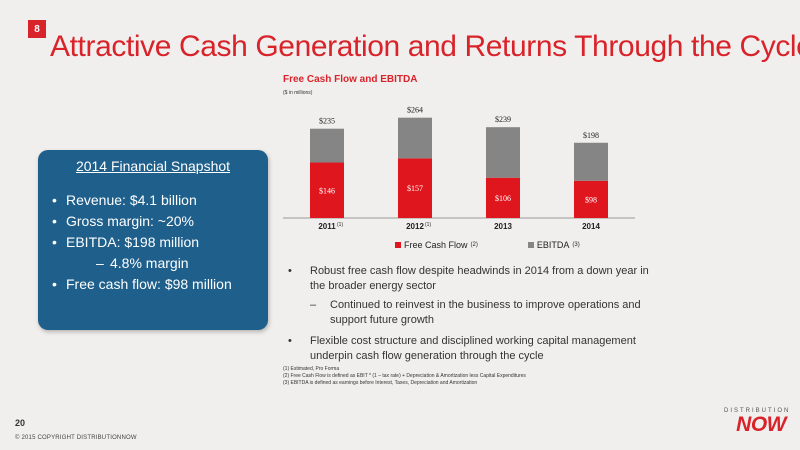 The image size is (800, 450). I want to click on snapshot-title: 2014 Financial Snapshot, so click(153, 166).